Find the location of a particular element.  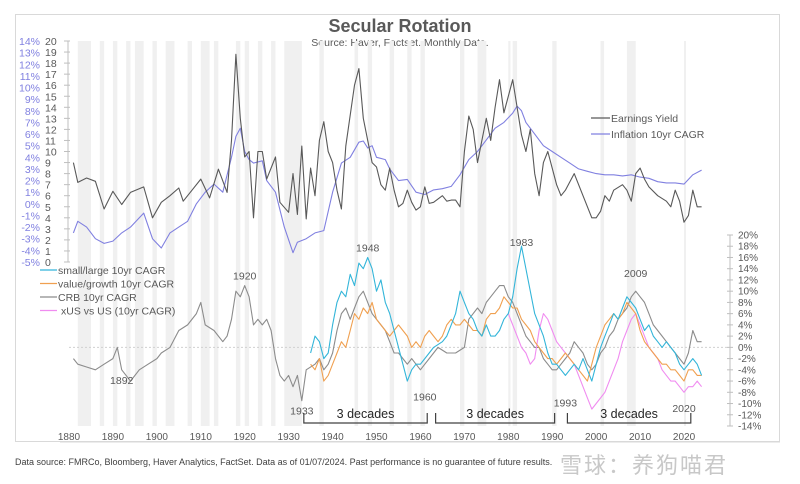

inflation-tick-label: -3% is located at coordinates (30, 240).